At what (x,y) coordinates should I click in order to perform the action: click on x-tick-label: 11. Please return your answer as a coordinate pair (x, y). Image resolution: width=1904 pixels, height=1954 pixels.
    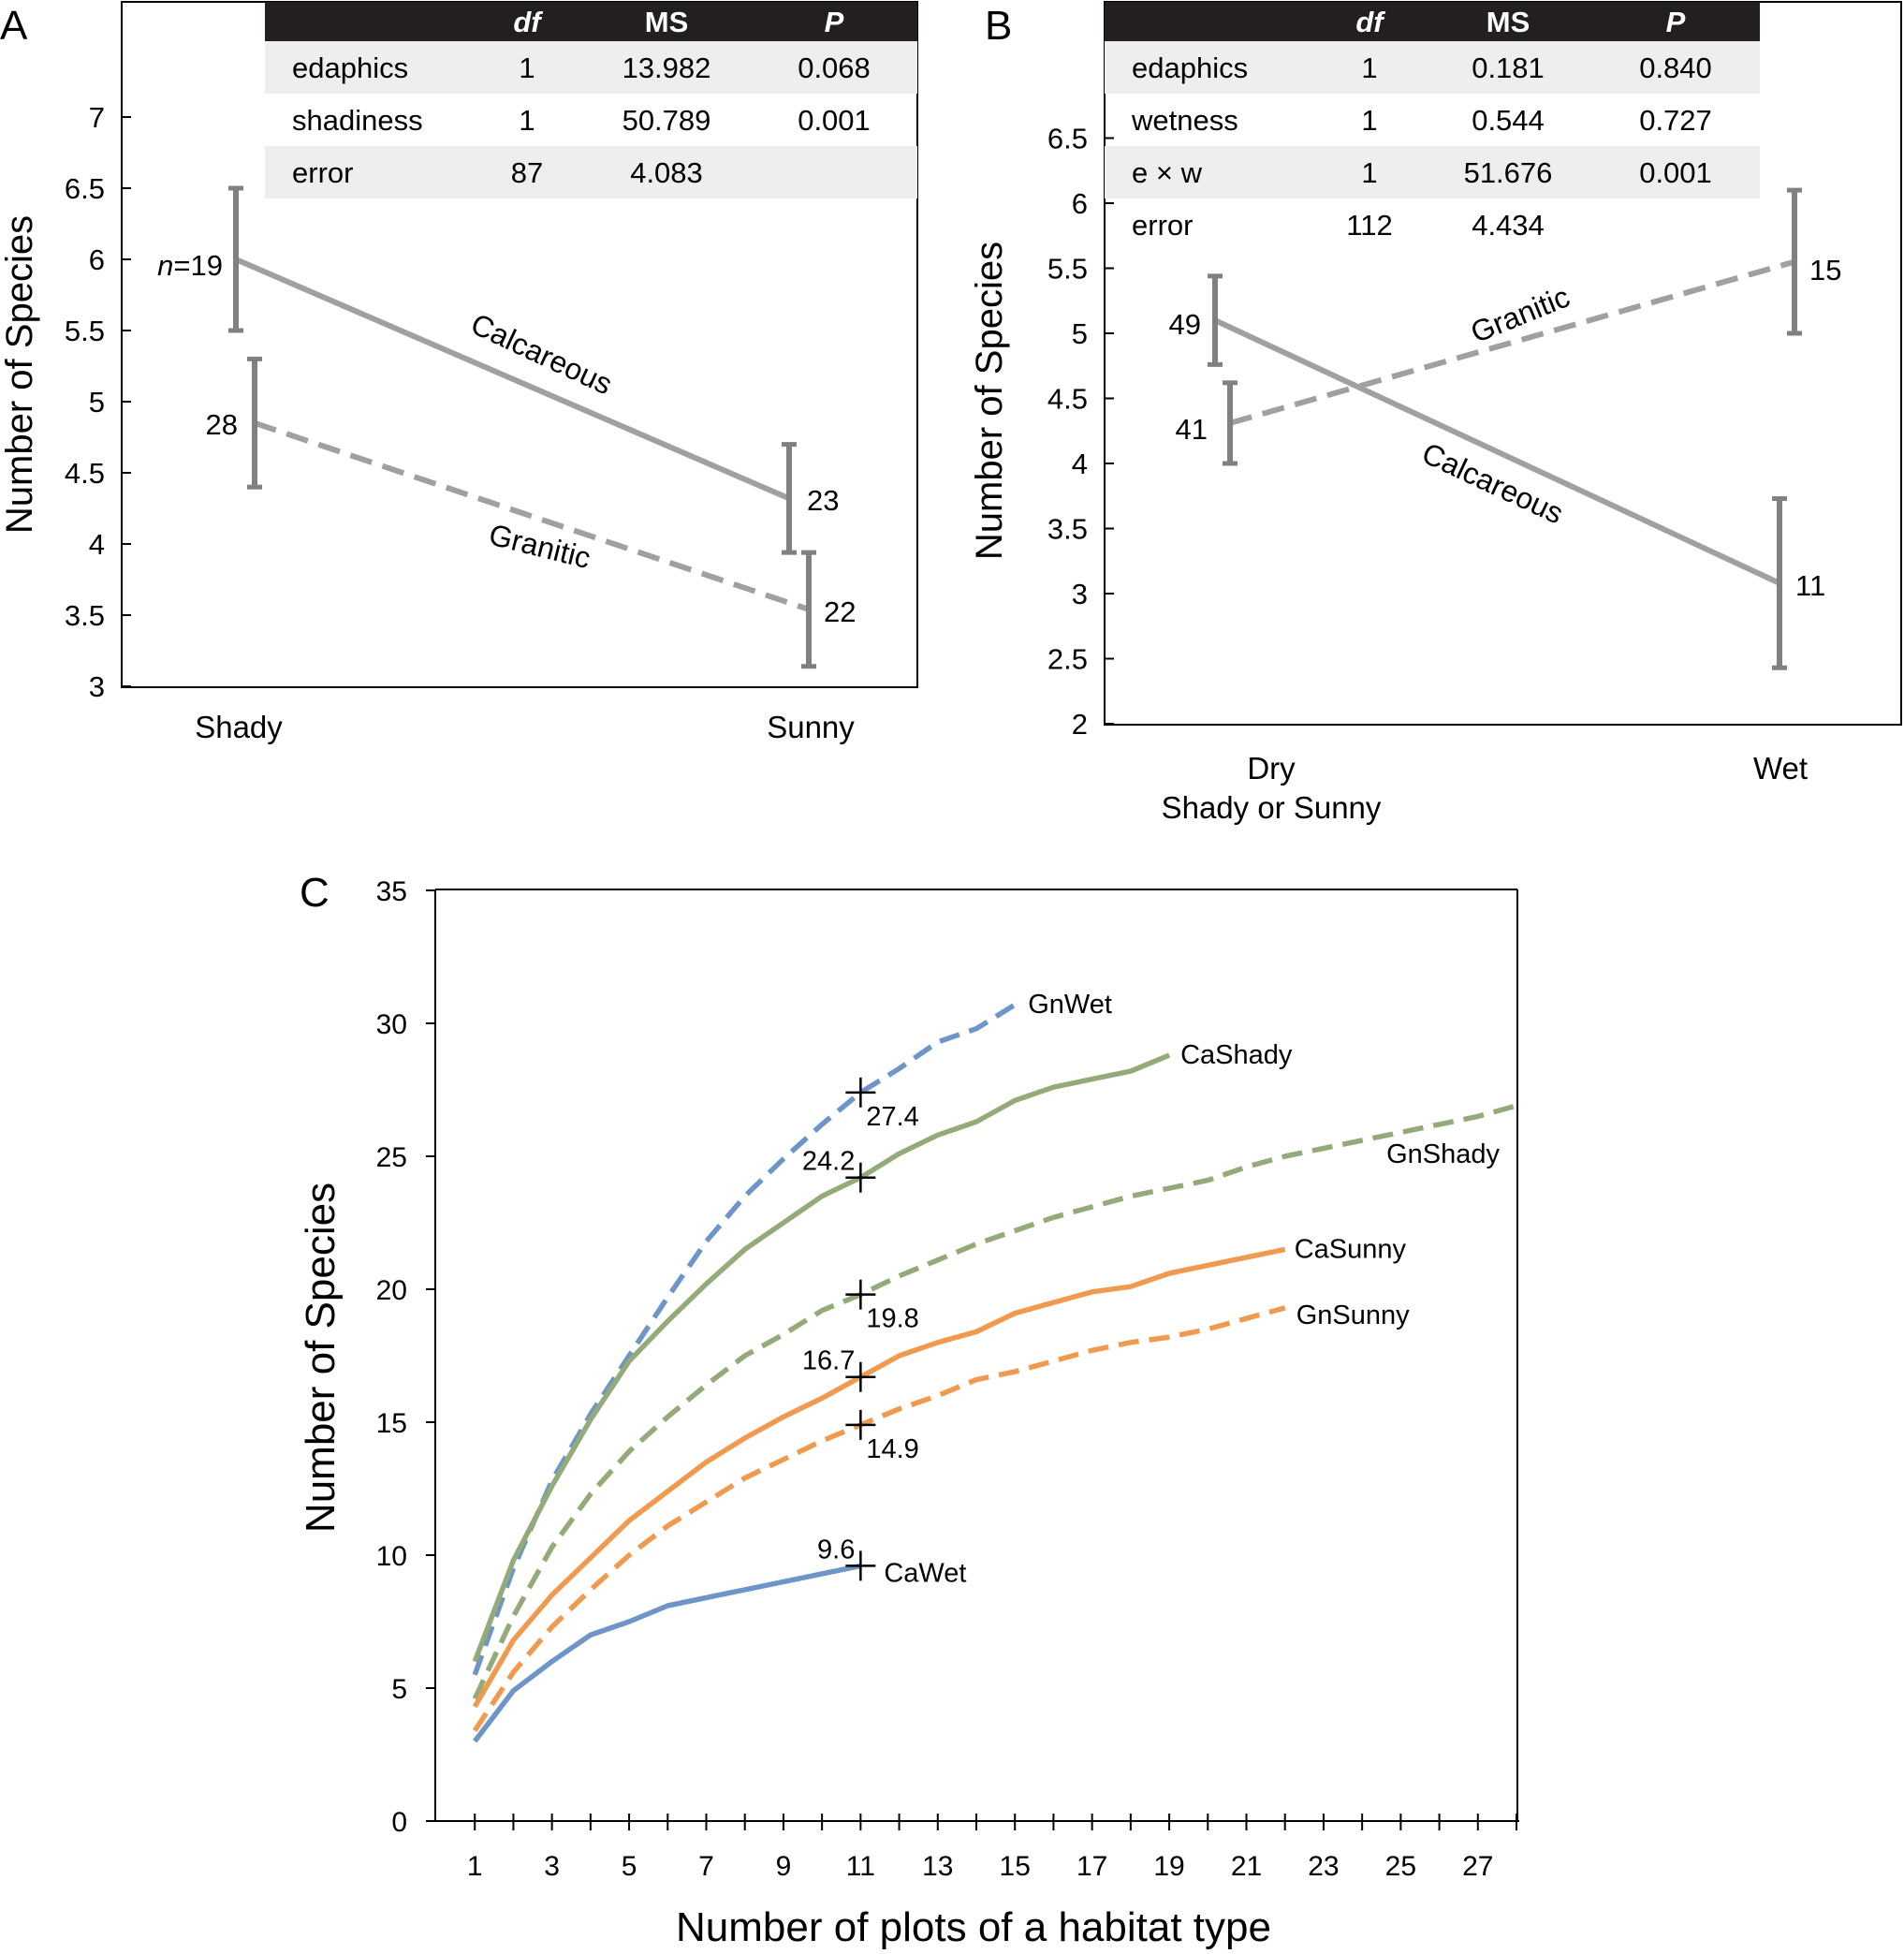
    Looking at the image, I should click on (860, 1866).